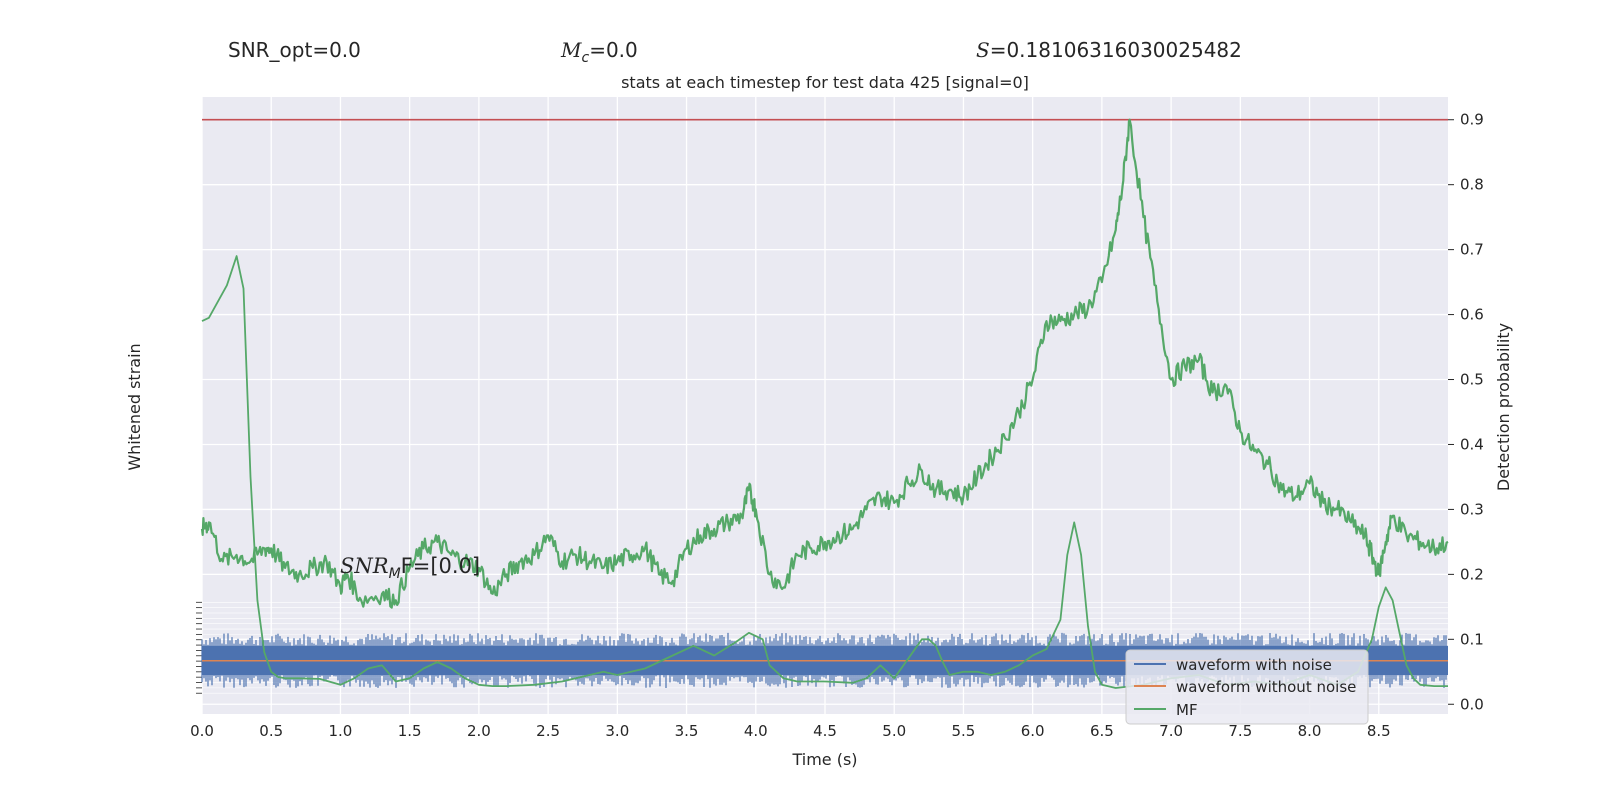 The image size is (1600, 800). I want to click on y-tick-label-5: 0.5, so click(1472, 380).